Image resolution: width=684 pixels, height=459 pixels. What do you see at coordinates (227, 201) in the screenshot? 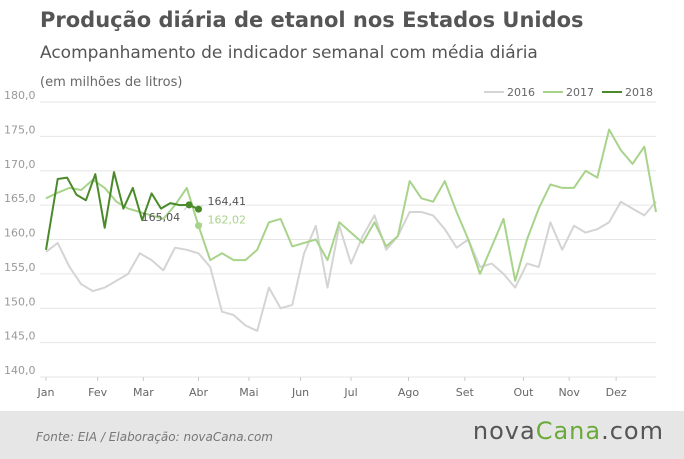
I see `annotation-label: 164,41` at bounding box center [227, 201].